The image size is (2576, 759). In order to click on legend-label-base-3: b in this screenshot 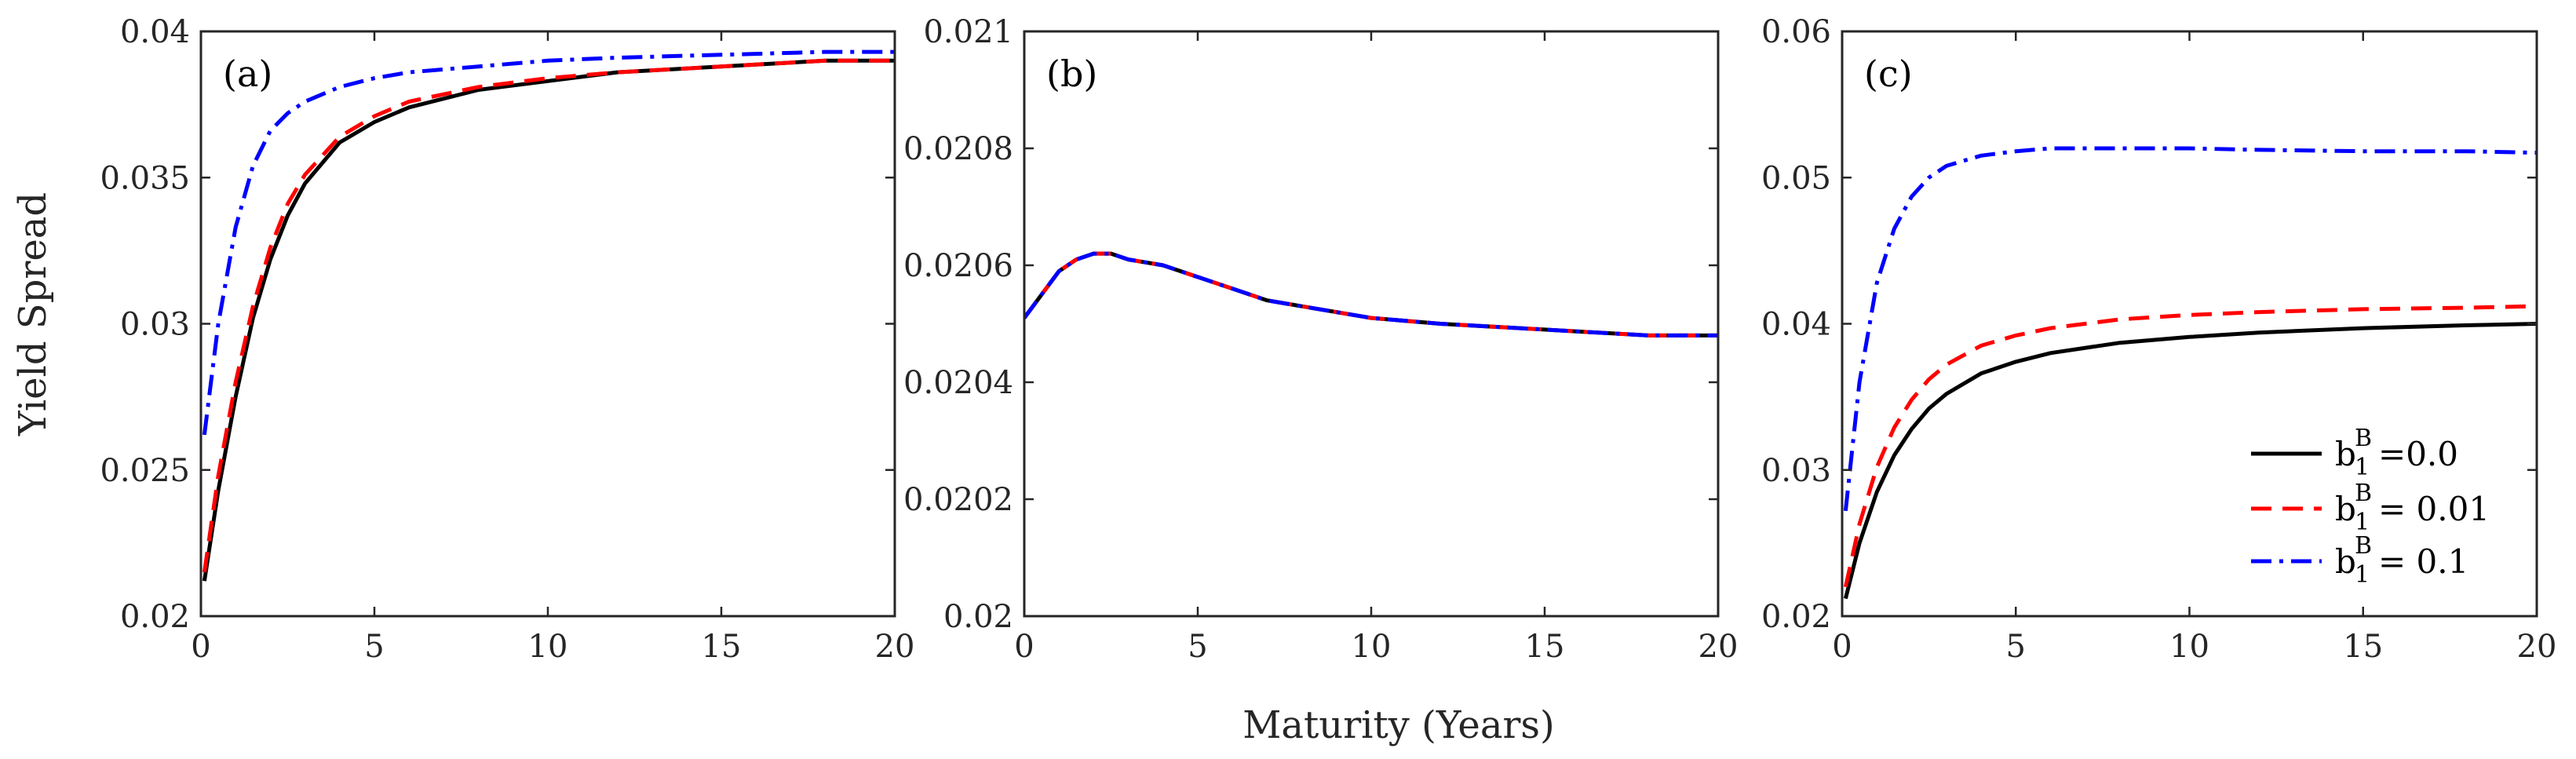, I will do `click(2345, 562)`.